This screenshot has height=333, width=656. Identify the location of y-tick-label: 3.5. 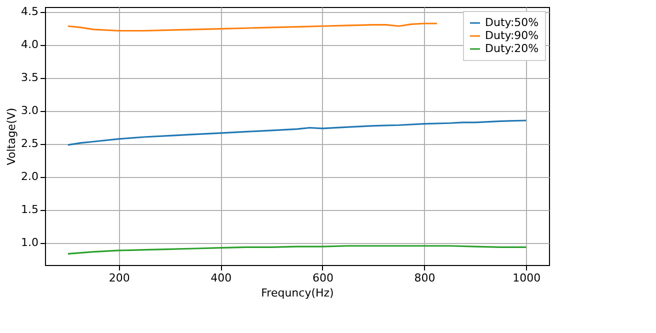
(29, 77).